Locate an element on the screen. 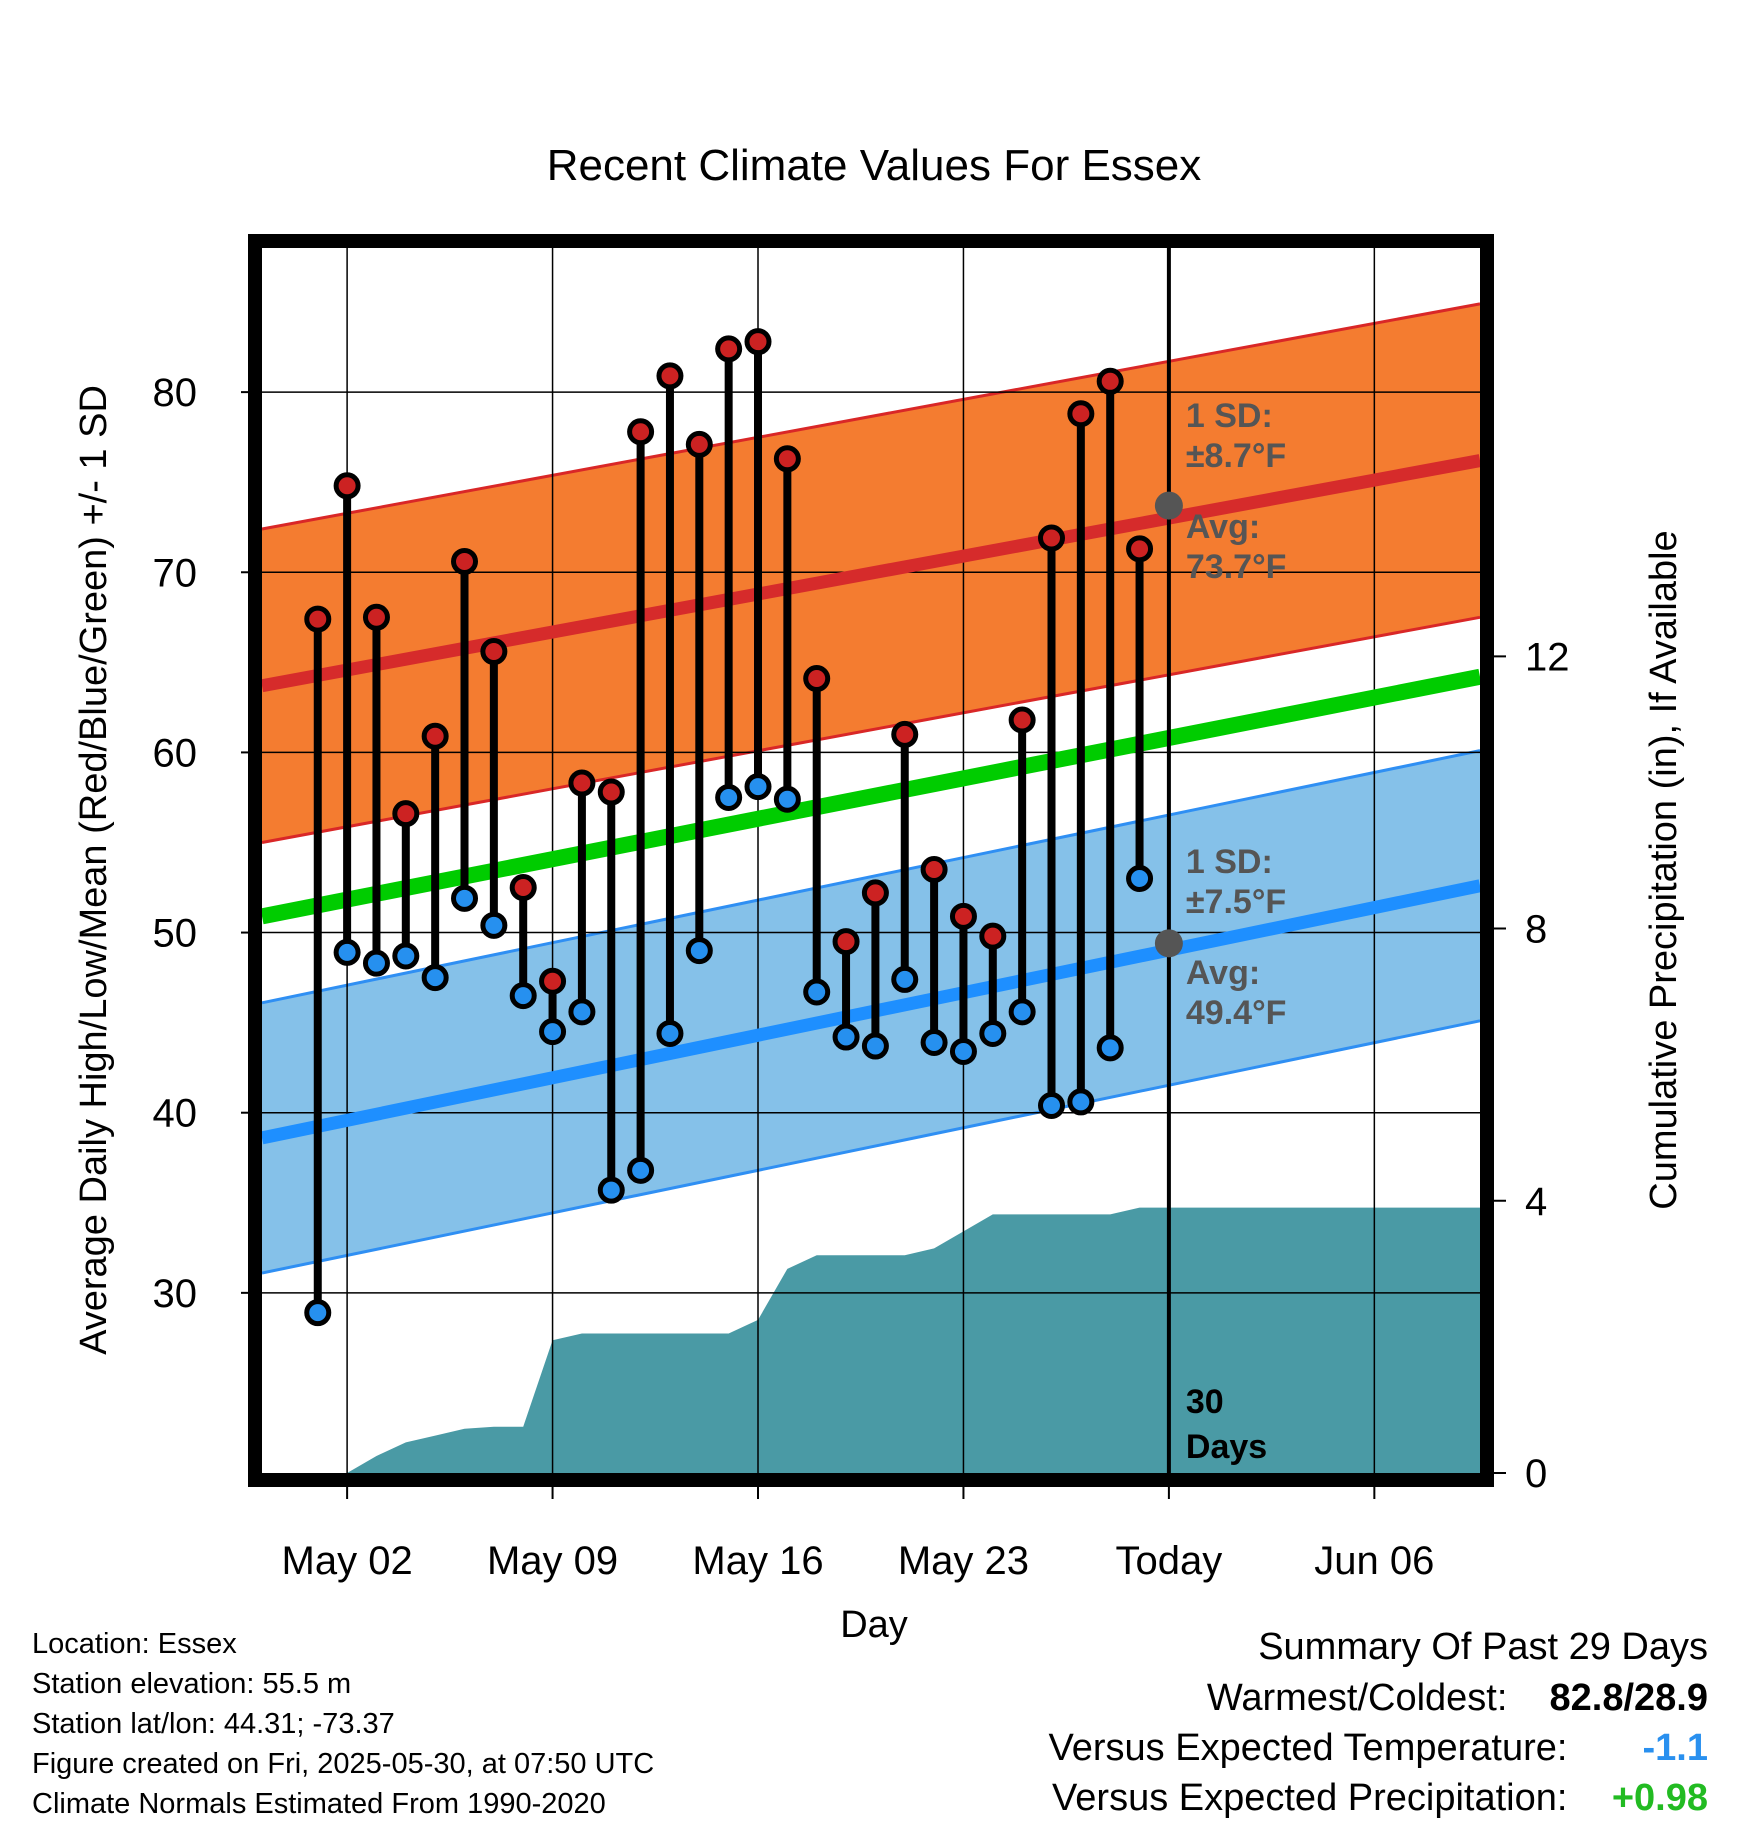 The height and width of the screenshot is (1828, 1748). warm-cold-value: 82.8/28.9 is located at coordinates (1628, 1698).